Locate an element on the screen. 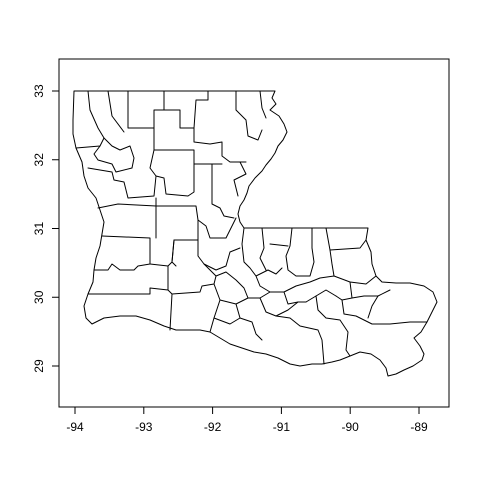 The height and width of the screenshot is (480, 480). y-tick-label: 32 is located at coordinates (39, 160).